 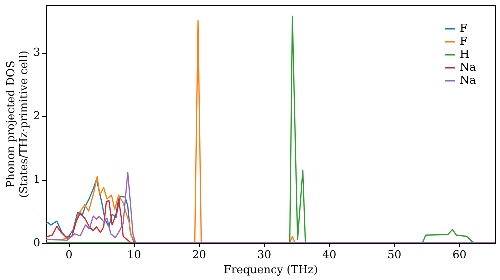 I want to click on x-tick-label: 40, so click(x=329, y=255).